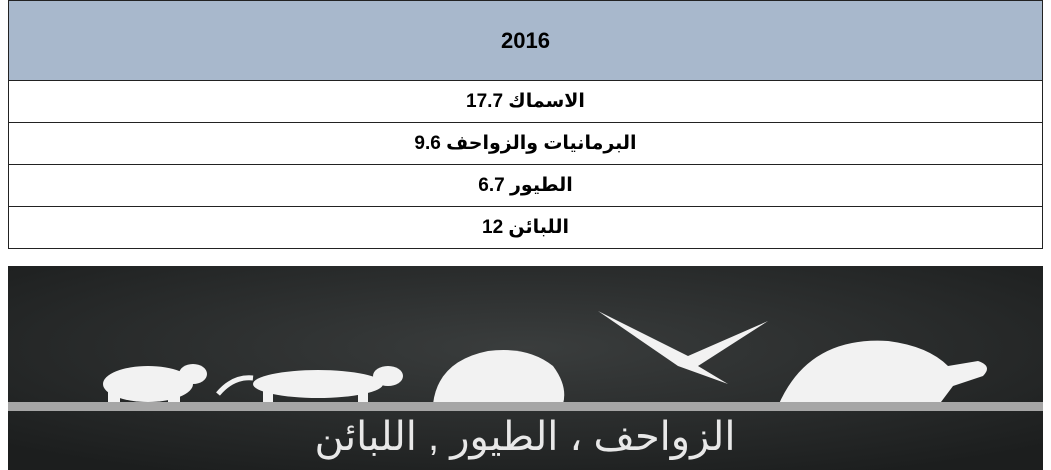 The height and width of the screenshot is (470, 1051). I want to click on row: الاسماك 17.7, so click(525, 101).